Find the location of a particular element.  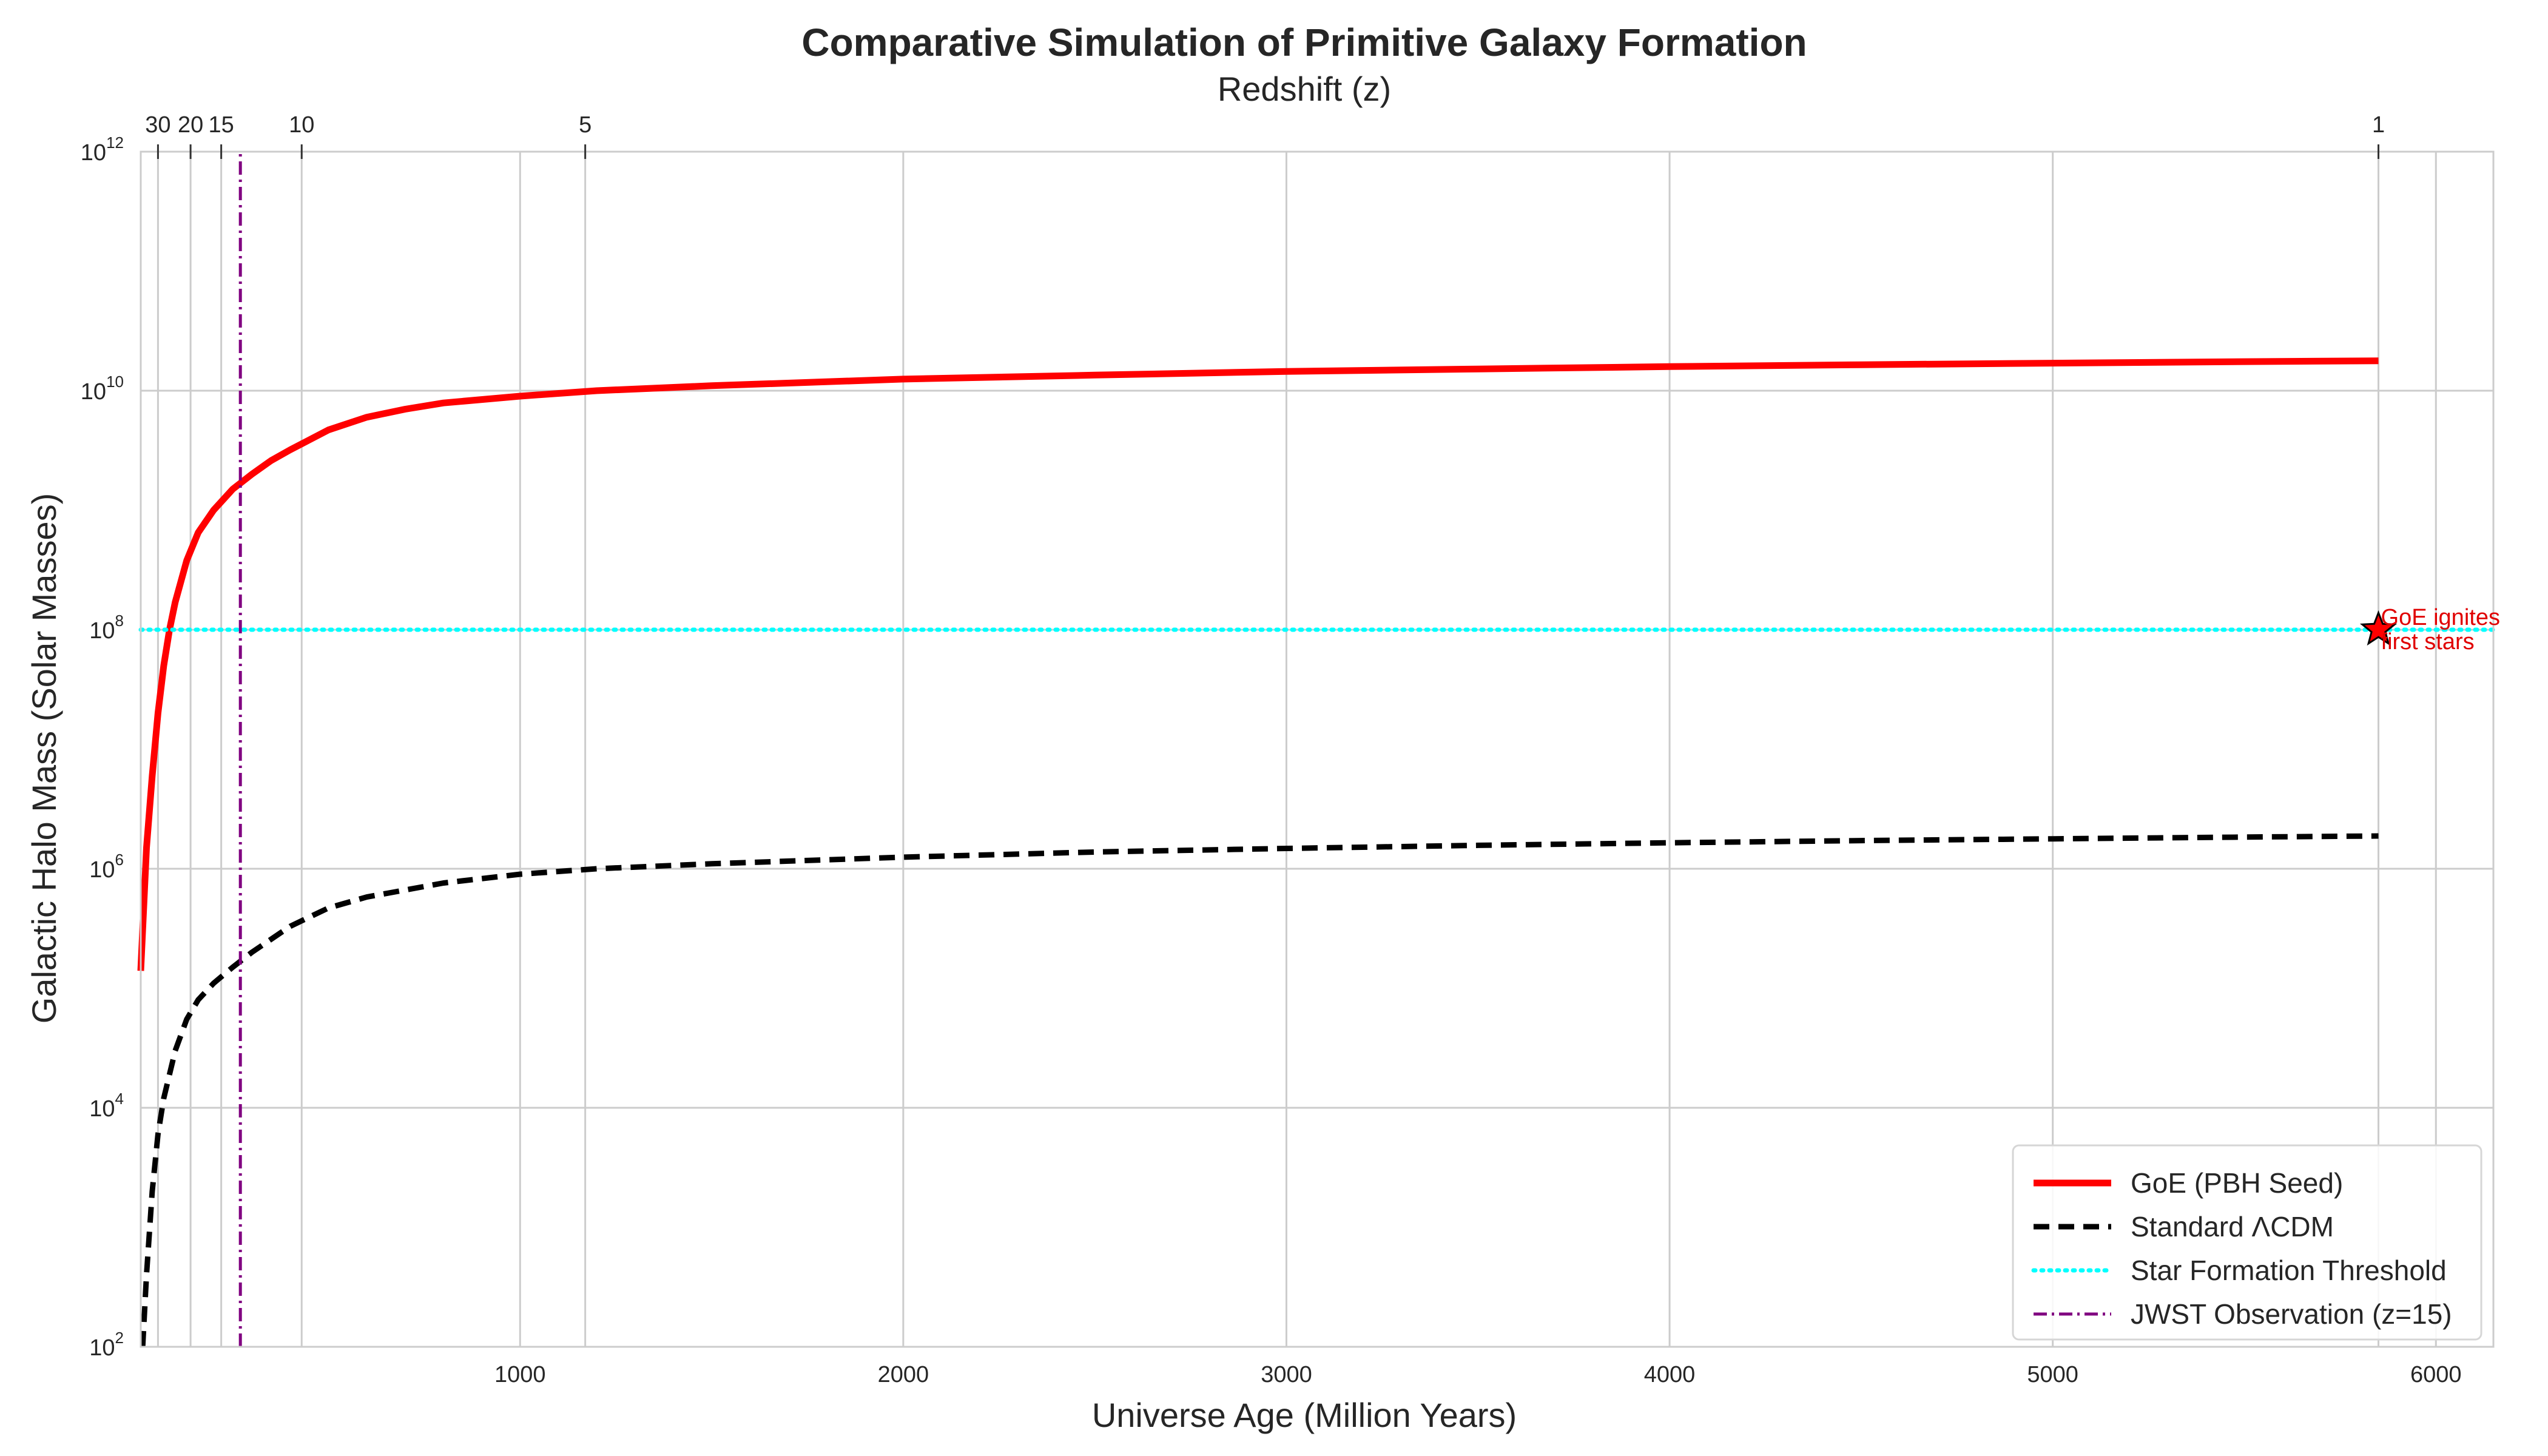

legend-label: Star Formation Threshold is located at coordinates (2289, 1270).